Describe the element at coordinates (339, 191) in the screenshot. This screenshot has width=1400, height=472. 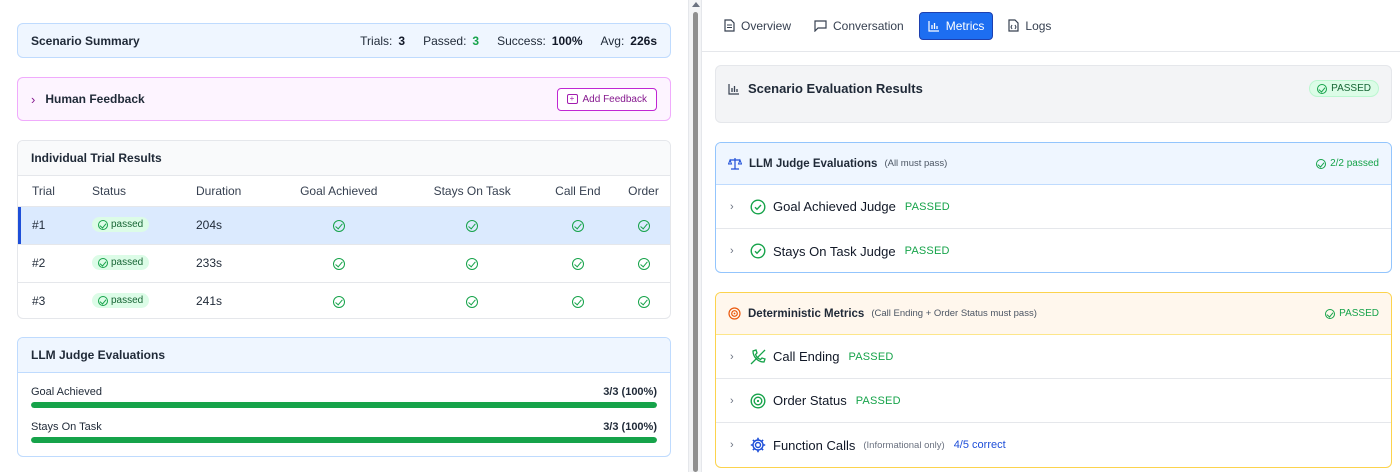
I see `column-header: Goal Achieved` at that location.